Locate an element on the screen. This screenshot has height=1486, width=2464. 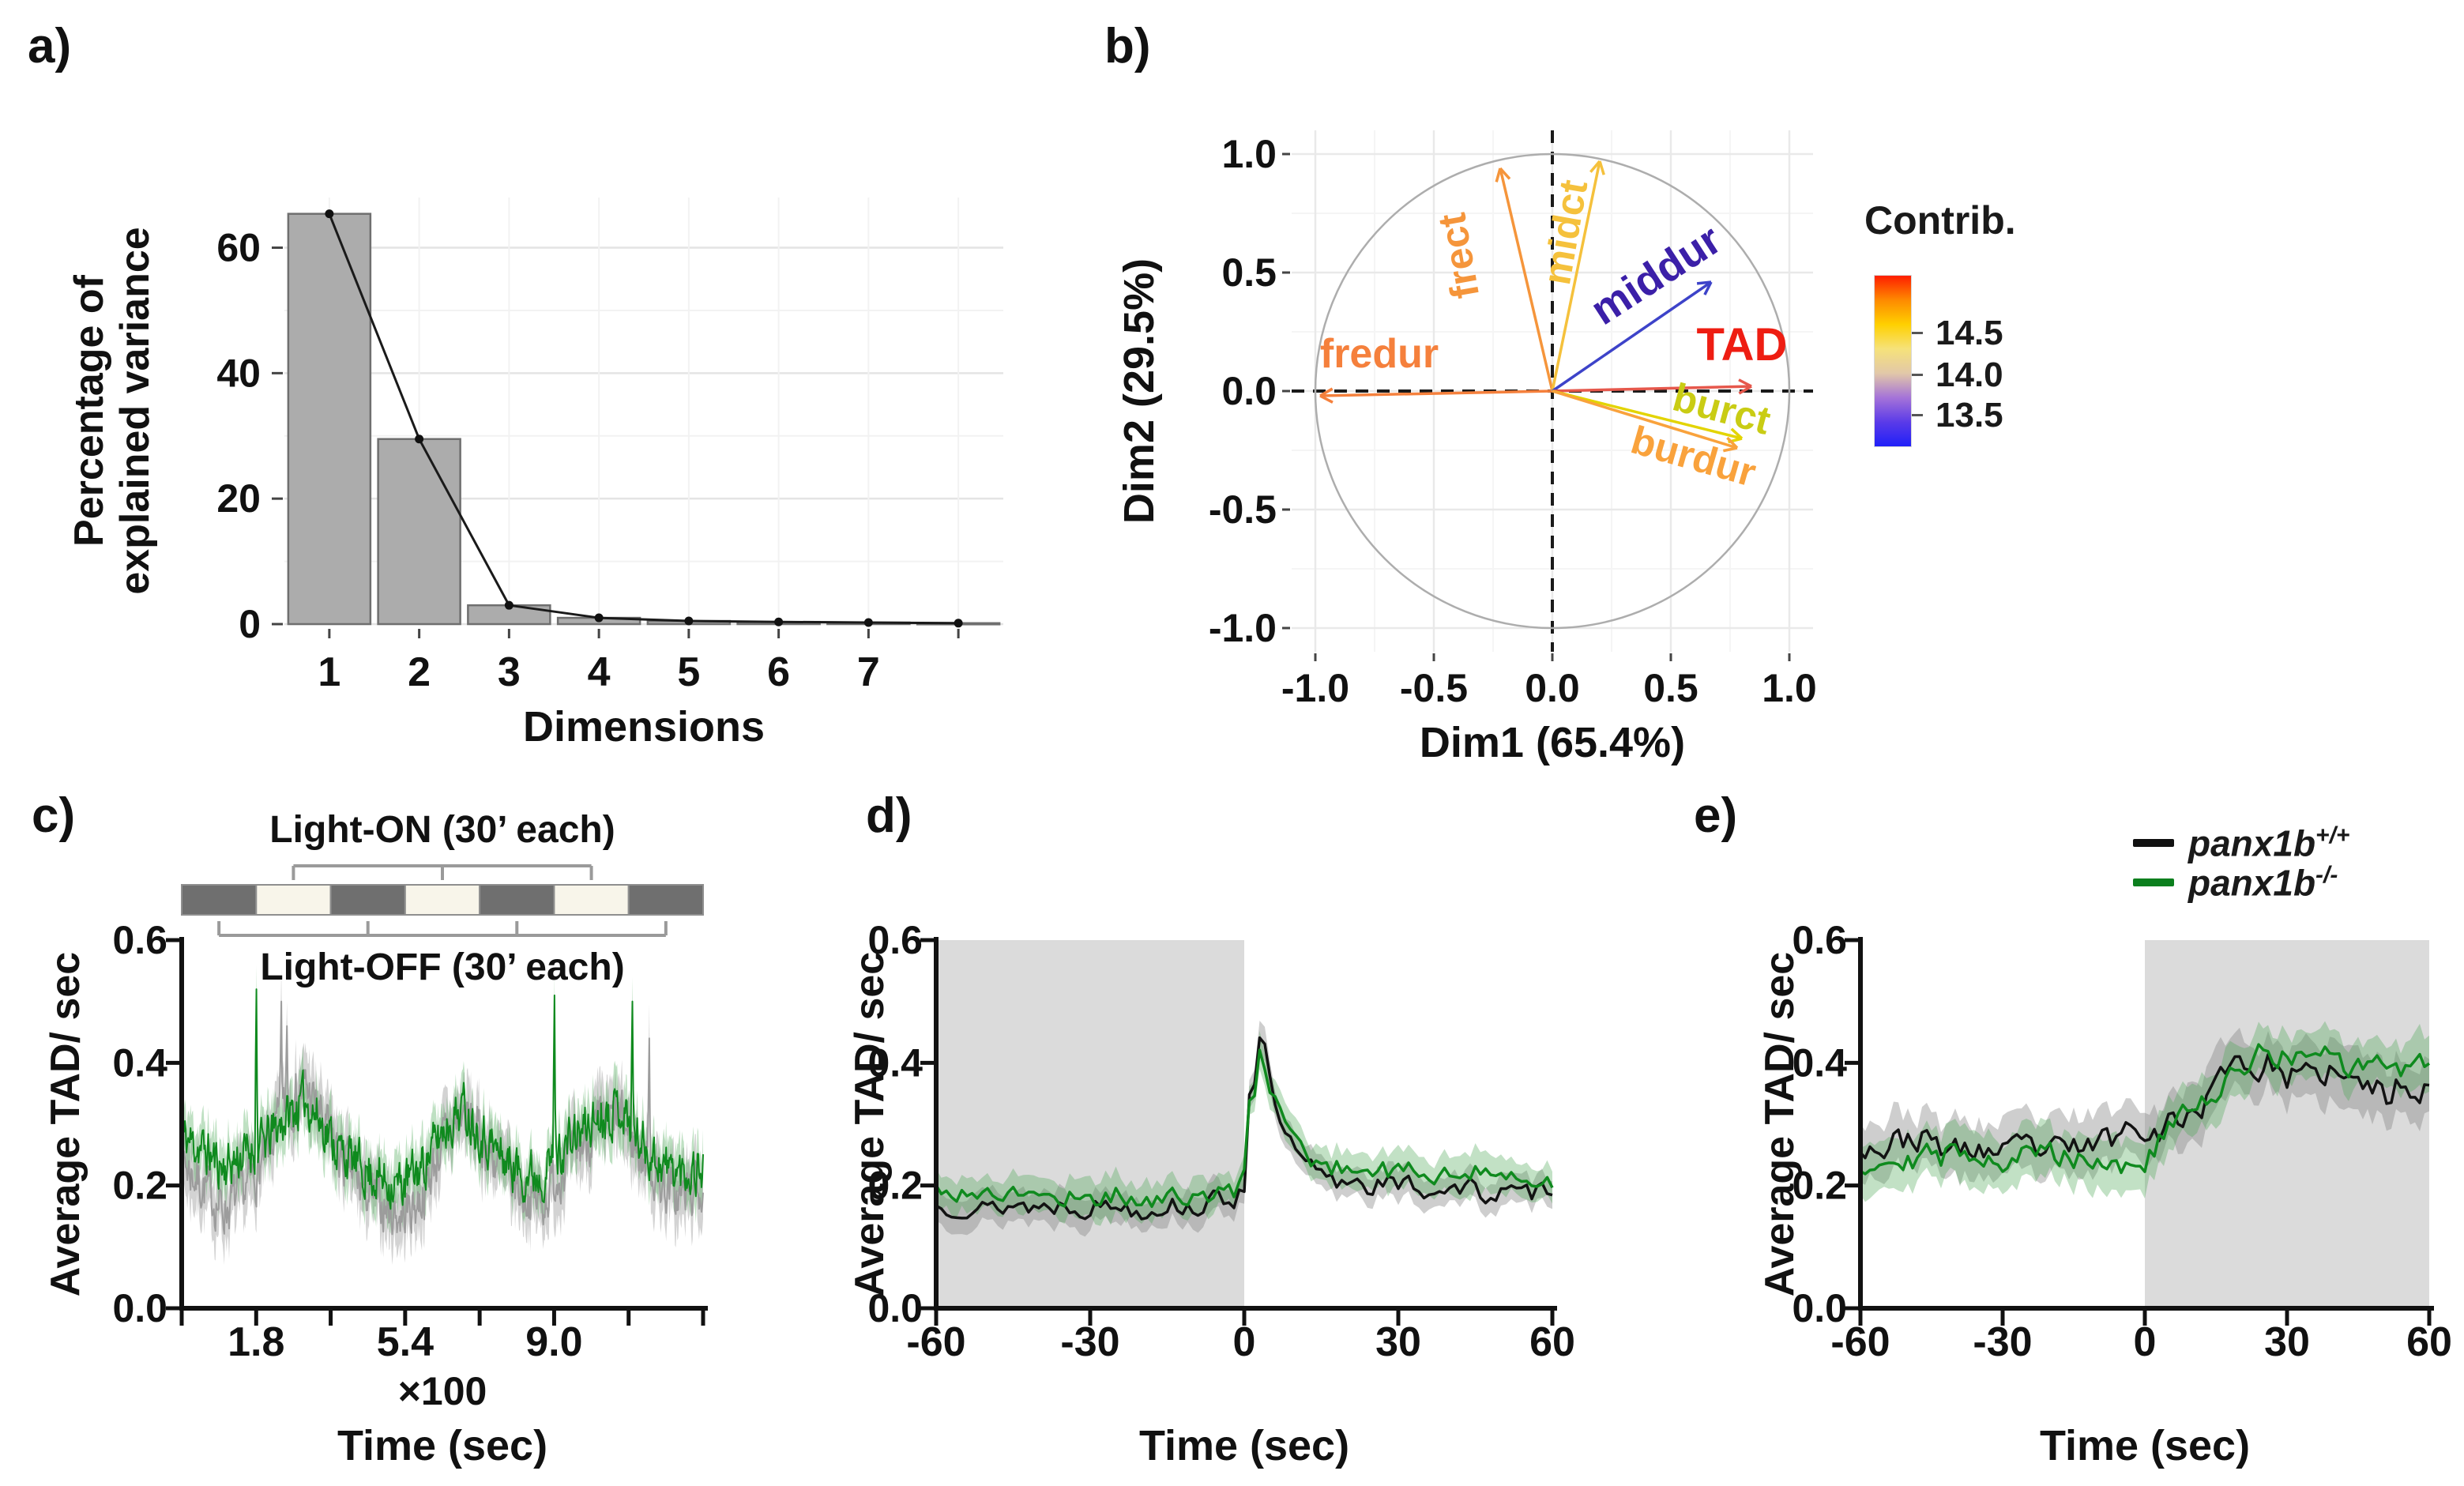
panel-d-letter: d) is located at coordinates (889, 816).